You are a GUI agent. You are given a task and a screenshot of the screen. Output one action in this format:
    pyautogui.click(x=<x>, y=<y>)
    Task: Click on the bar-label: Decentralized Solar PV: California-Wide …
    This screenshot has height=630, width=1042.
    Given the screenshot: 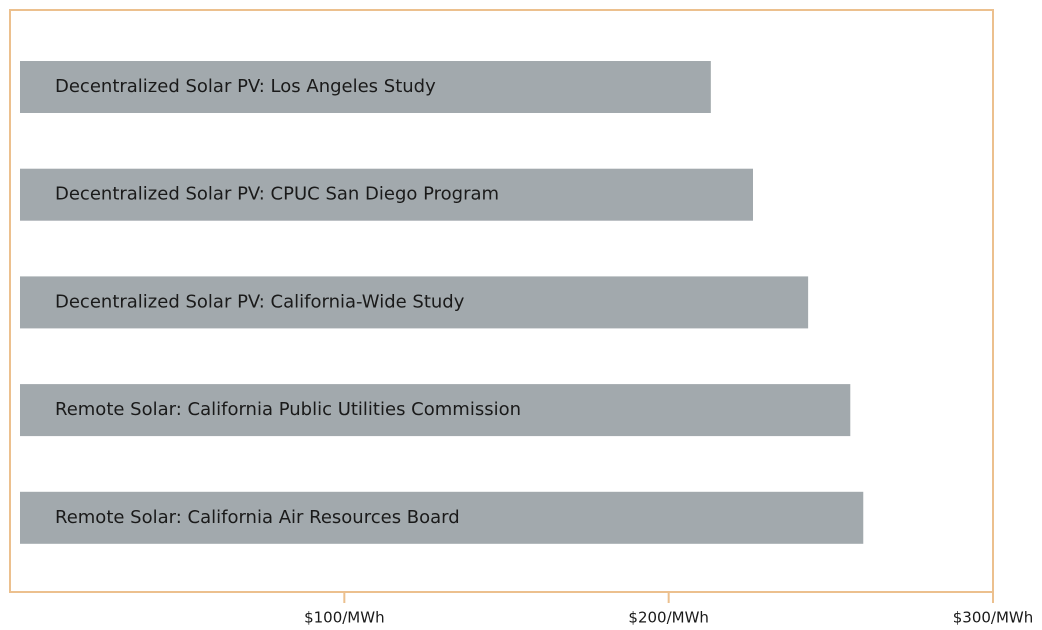 What is the action you would take?
    pyautogui.click(x=260, y=301)
    